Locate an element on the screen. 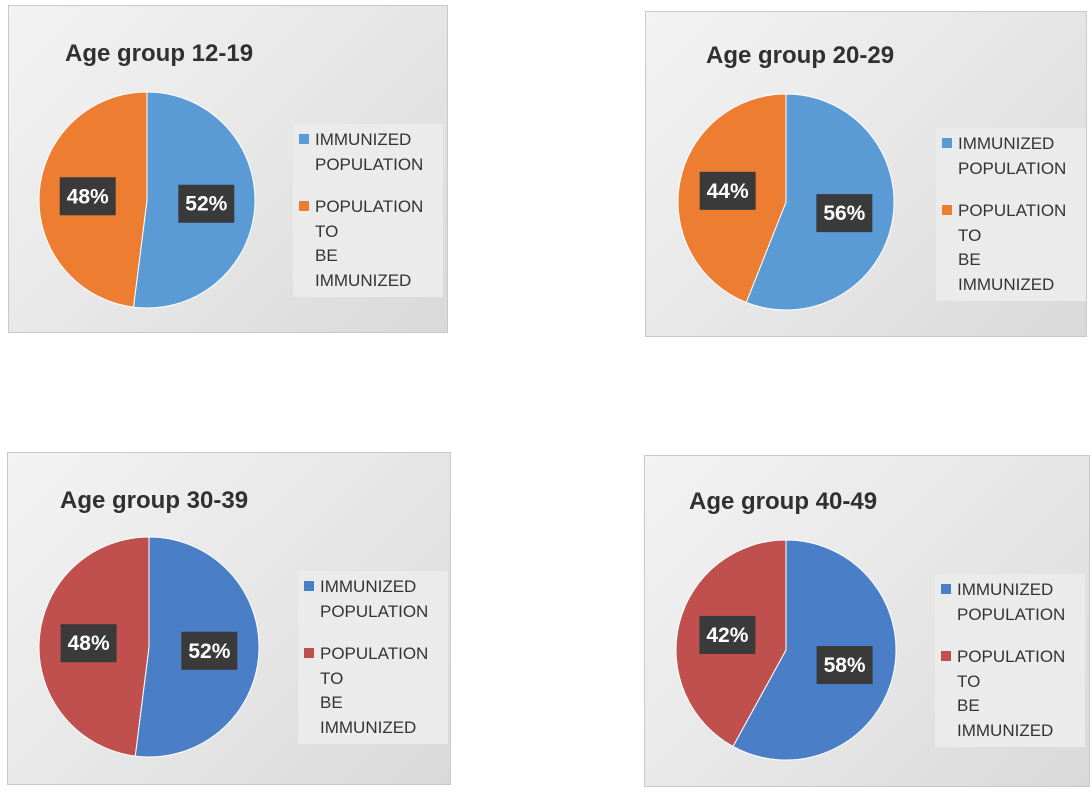 The image size is (1092, 797). data-label-text: 44% is located at coordinates (728, 191).